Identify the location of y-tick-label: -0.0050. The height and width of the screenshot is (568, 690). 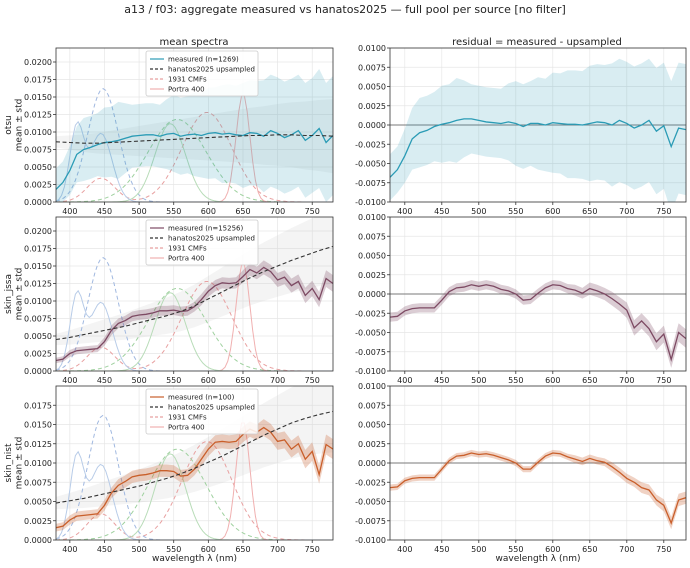
(370, 164).